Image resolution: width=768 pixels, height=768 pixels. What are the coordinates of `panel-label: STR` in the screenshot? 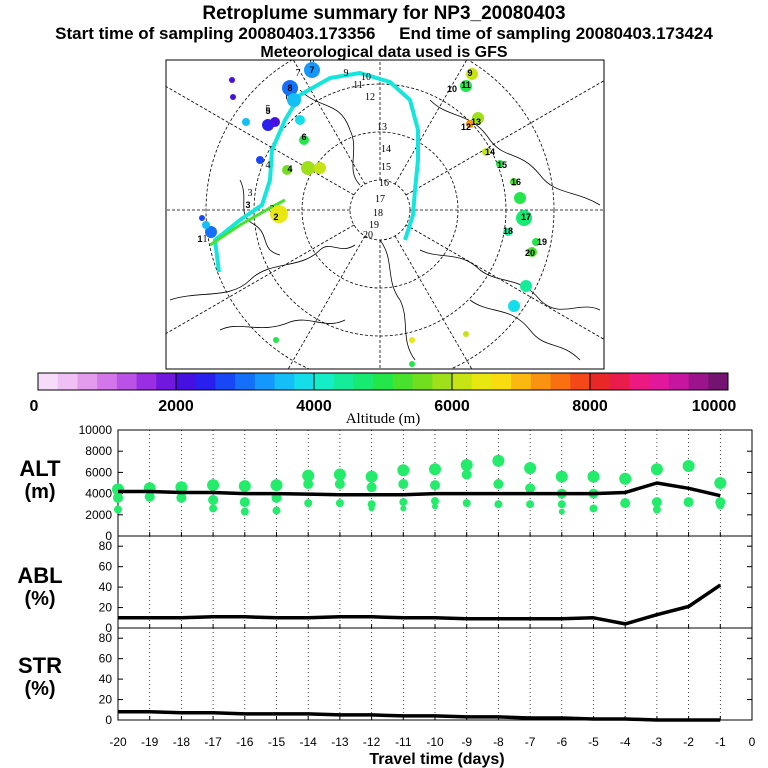 It's located at (40, 665).